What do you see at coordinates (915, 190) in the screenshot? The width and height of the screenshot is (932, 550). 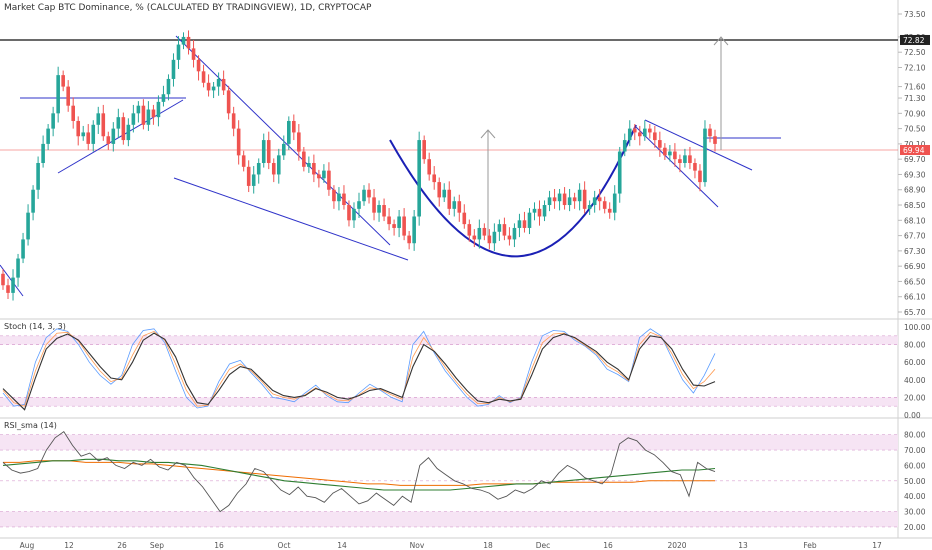 I see `price-tick-label-11: 68.90` at bounding box center [915, 190].